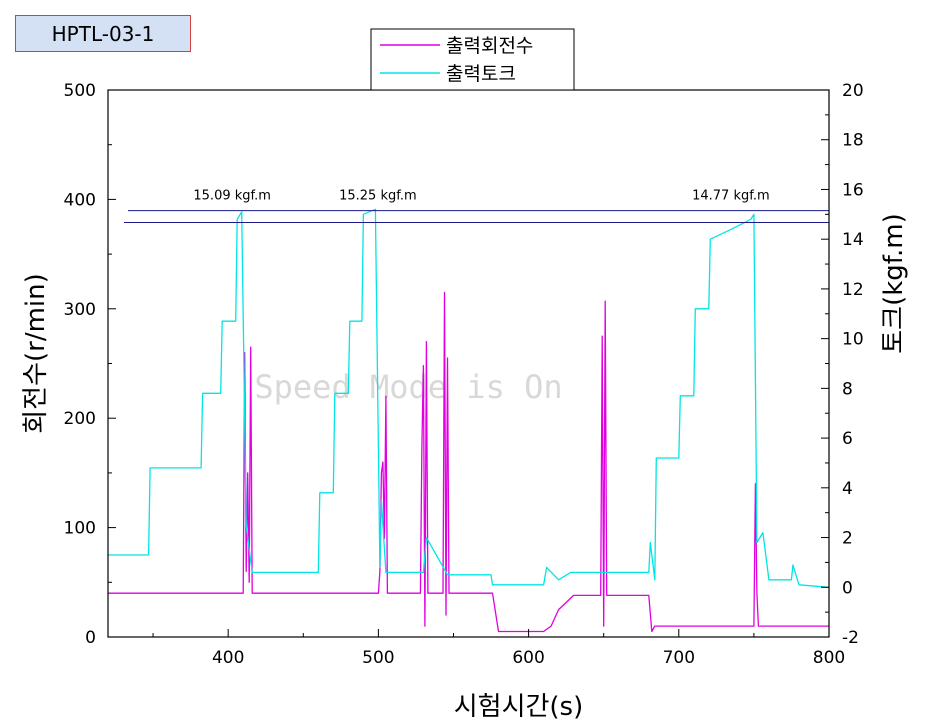 The image size is (932, 728). Describe the element at coordinates (472, 59) in the screenshot. I see `legend-box` at that location.